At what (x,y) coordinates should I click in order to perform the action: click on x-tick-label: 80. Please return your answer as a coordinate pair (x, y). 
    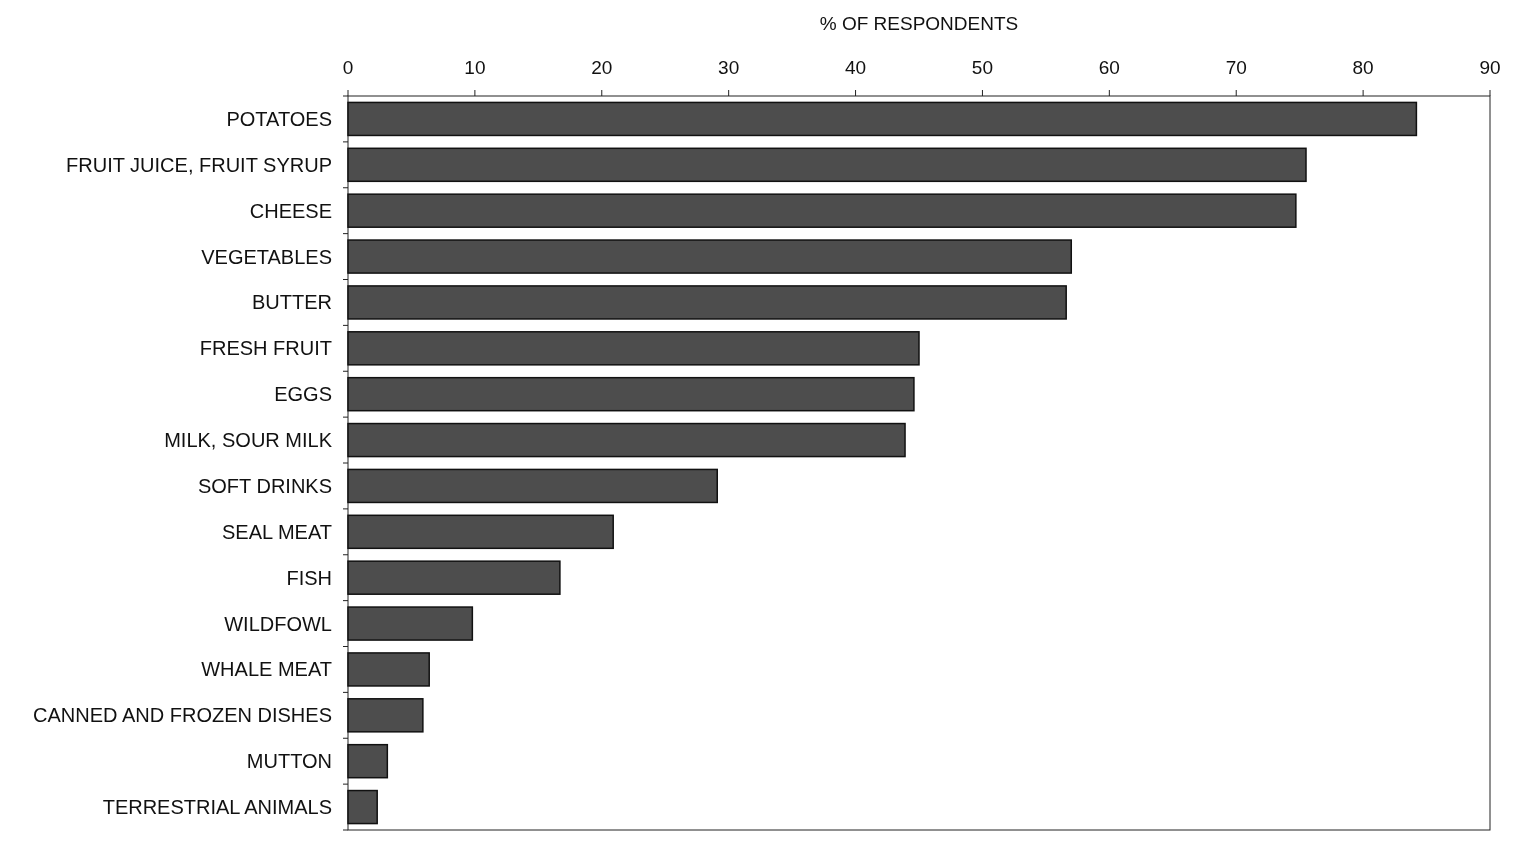
    Looking at the image, I should click on (1363, 67).